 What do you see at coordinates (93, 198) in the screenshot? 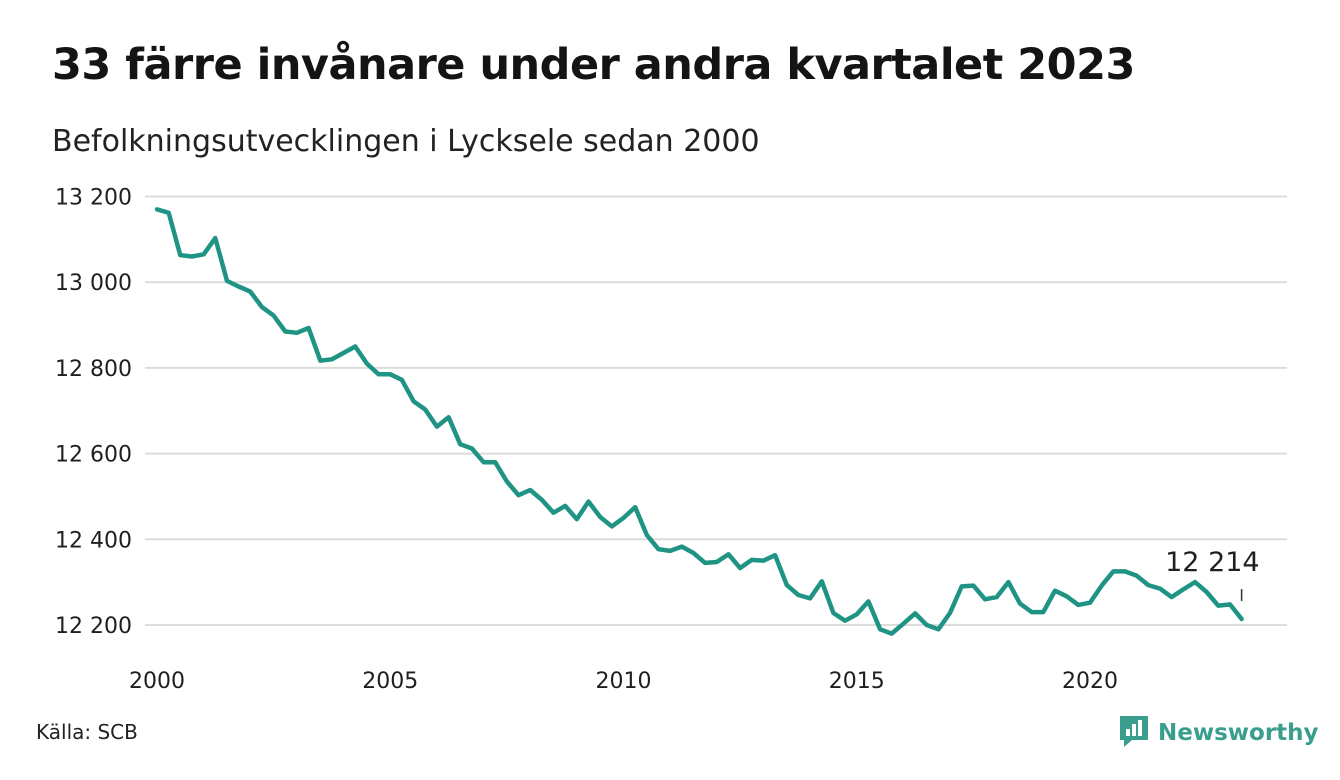
I see `y-tick-label: 13 200` at bounding box center [93, 198].